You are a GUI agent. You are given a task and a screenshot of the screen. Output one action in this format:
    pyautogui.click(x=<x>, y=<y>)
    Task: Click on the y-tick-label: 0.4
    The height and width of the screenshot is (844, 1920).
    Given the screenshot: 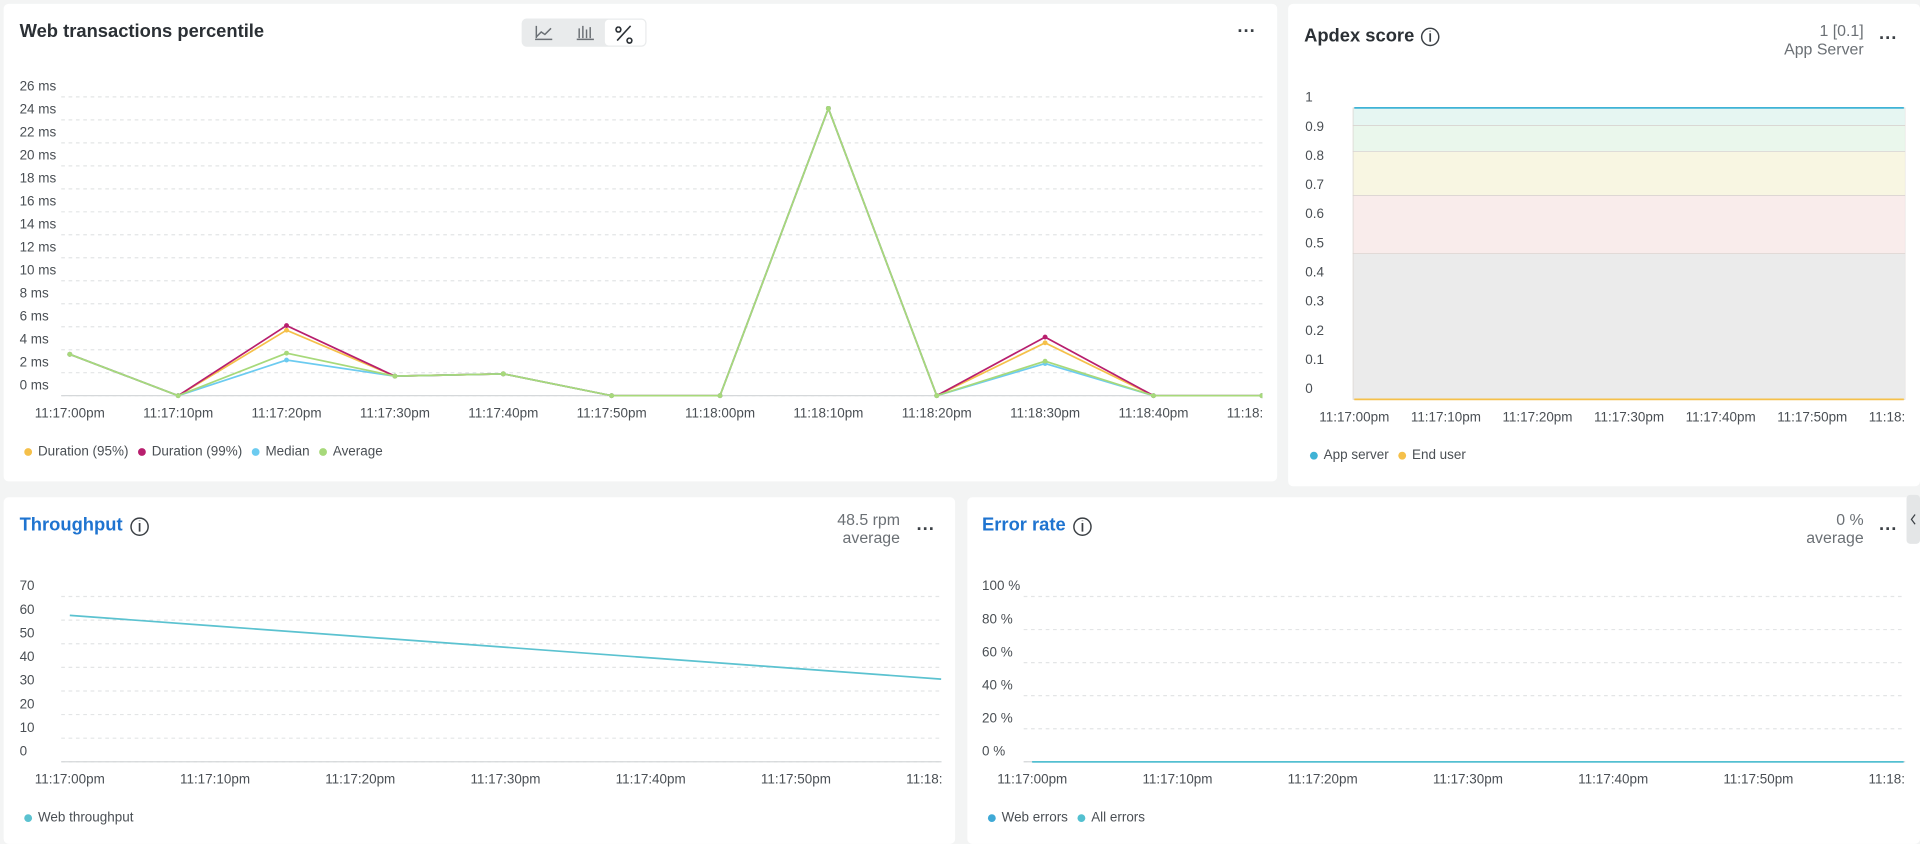 What is the action you would take?
    pyautogui.click(x=1314, y=272)
    